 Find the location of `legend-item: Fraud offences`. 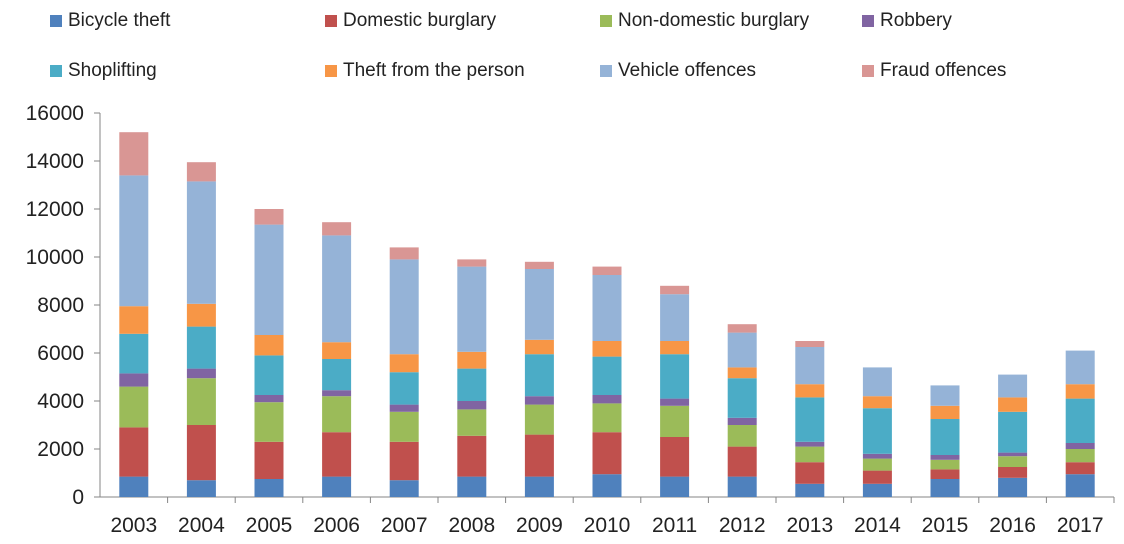

legend-item: Fraud offences is located at coordinates (934, 71).